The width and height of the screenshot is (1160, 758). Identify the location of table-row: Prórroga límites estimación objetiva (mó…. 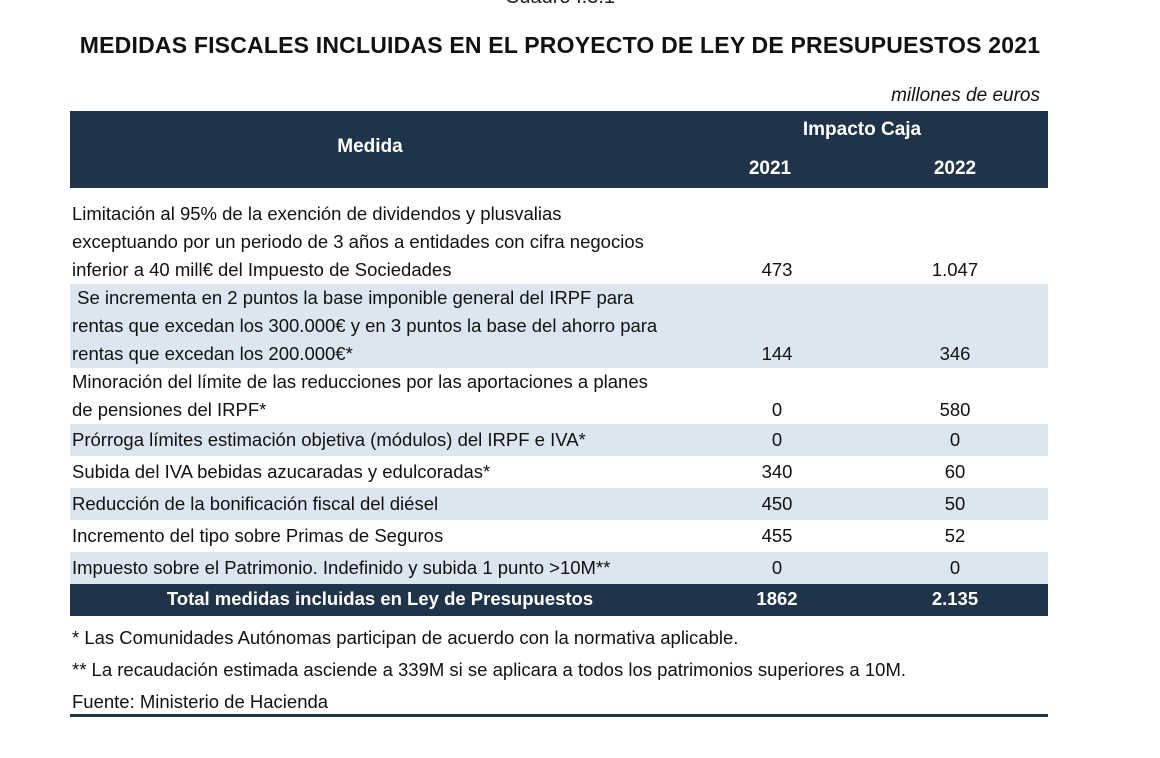
(559, 440).